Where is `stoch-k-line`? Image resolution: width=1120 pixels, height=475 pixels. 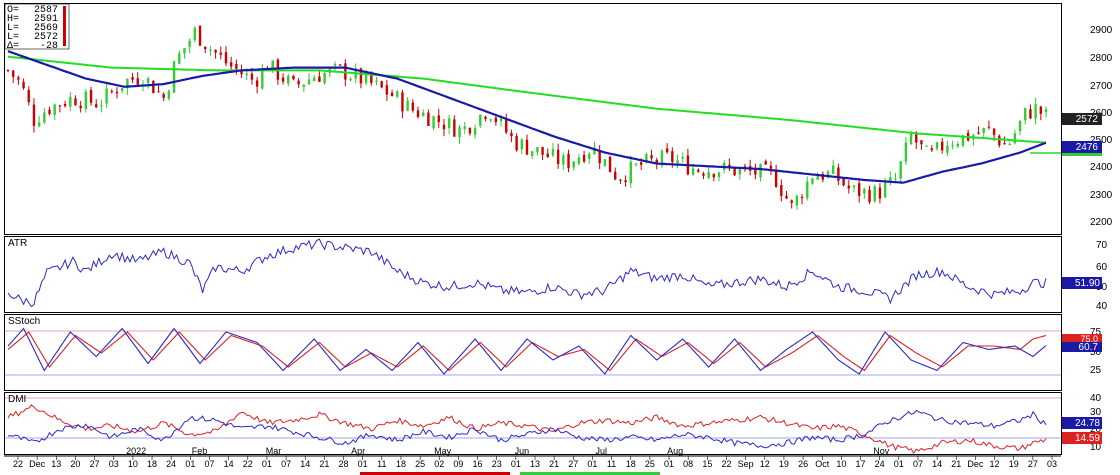 stoch-k-line is located at coordinates (527, 351).